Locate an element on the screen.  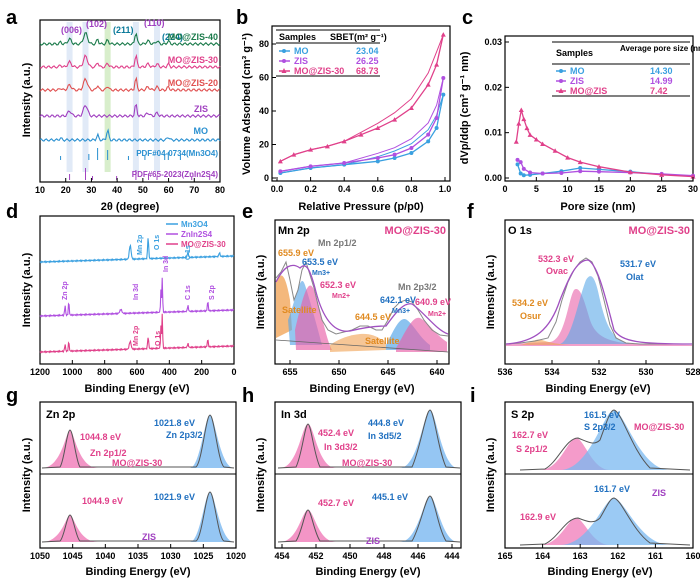
adsorption-line is located at coordinates (362, 124).